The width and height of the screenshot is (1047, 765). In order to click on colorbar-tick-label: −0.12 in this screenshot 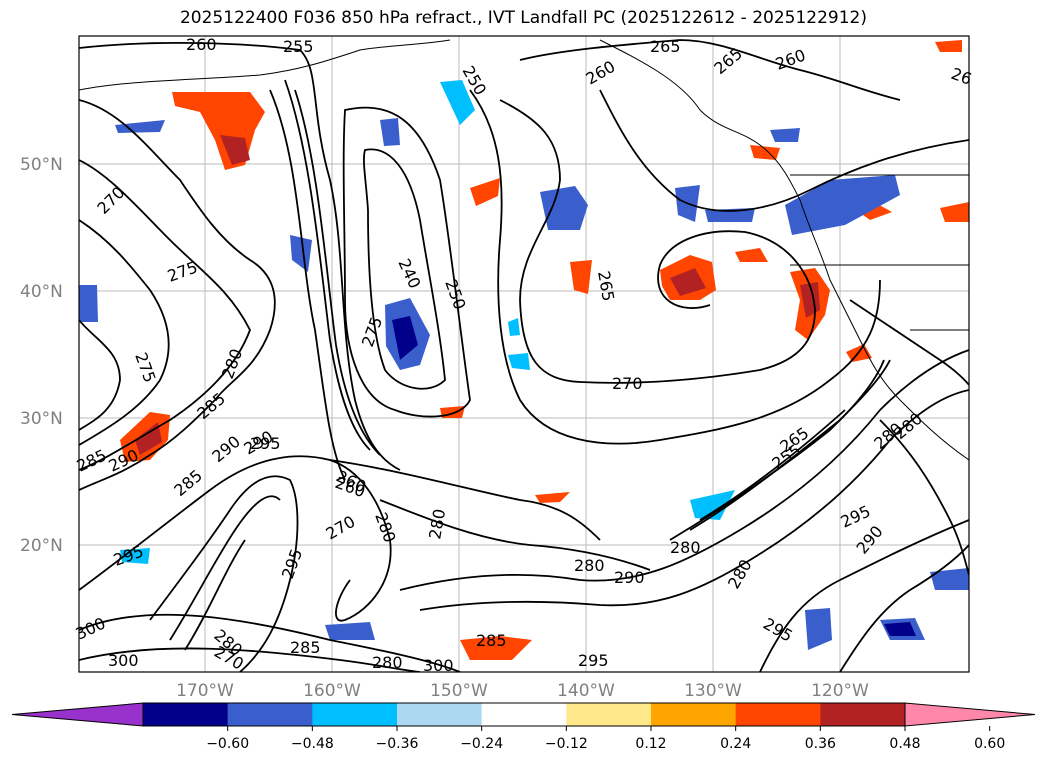, I will do `click(566, 744)`.